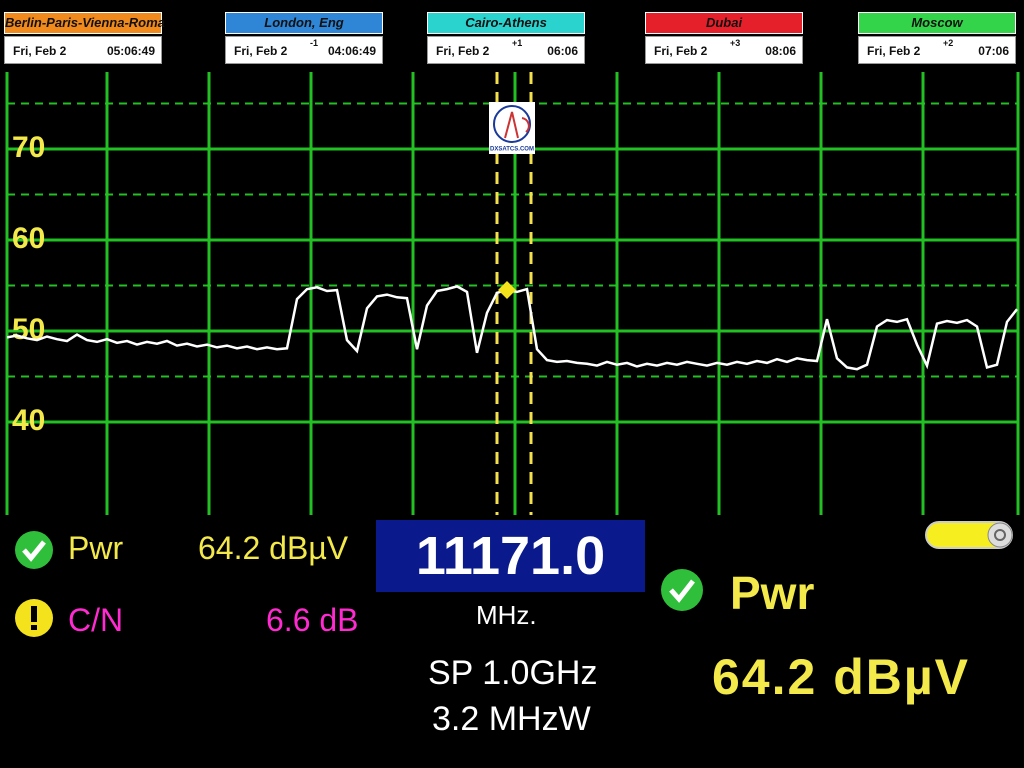  I want to click on clock-body: Fri, Feb 2 +3 08:06, so click(724, 50).